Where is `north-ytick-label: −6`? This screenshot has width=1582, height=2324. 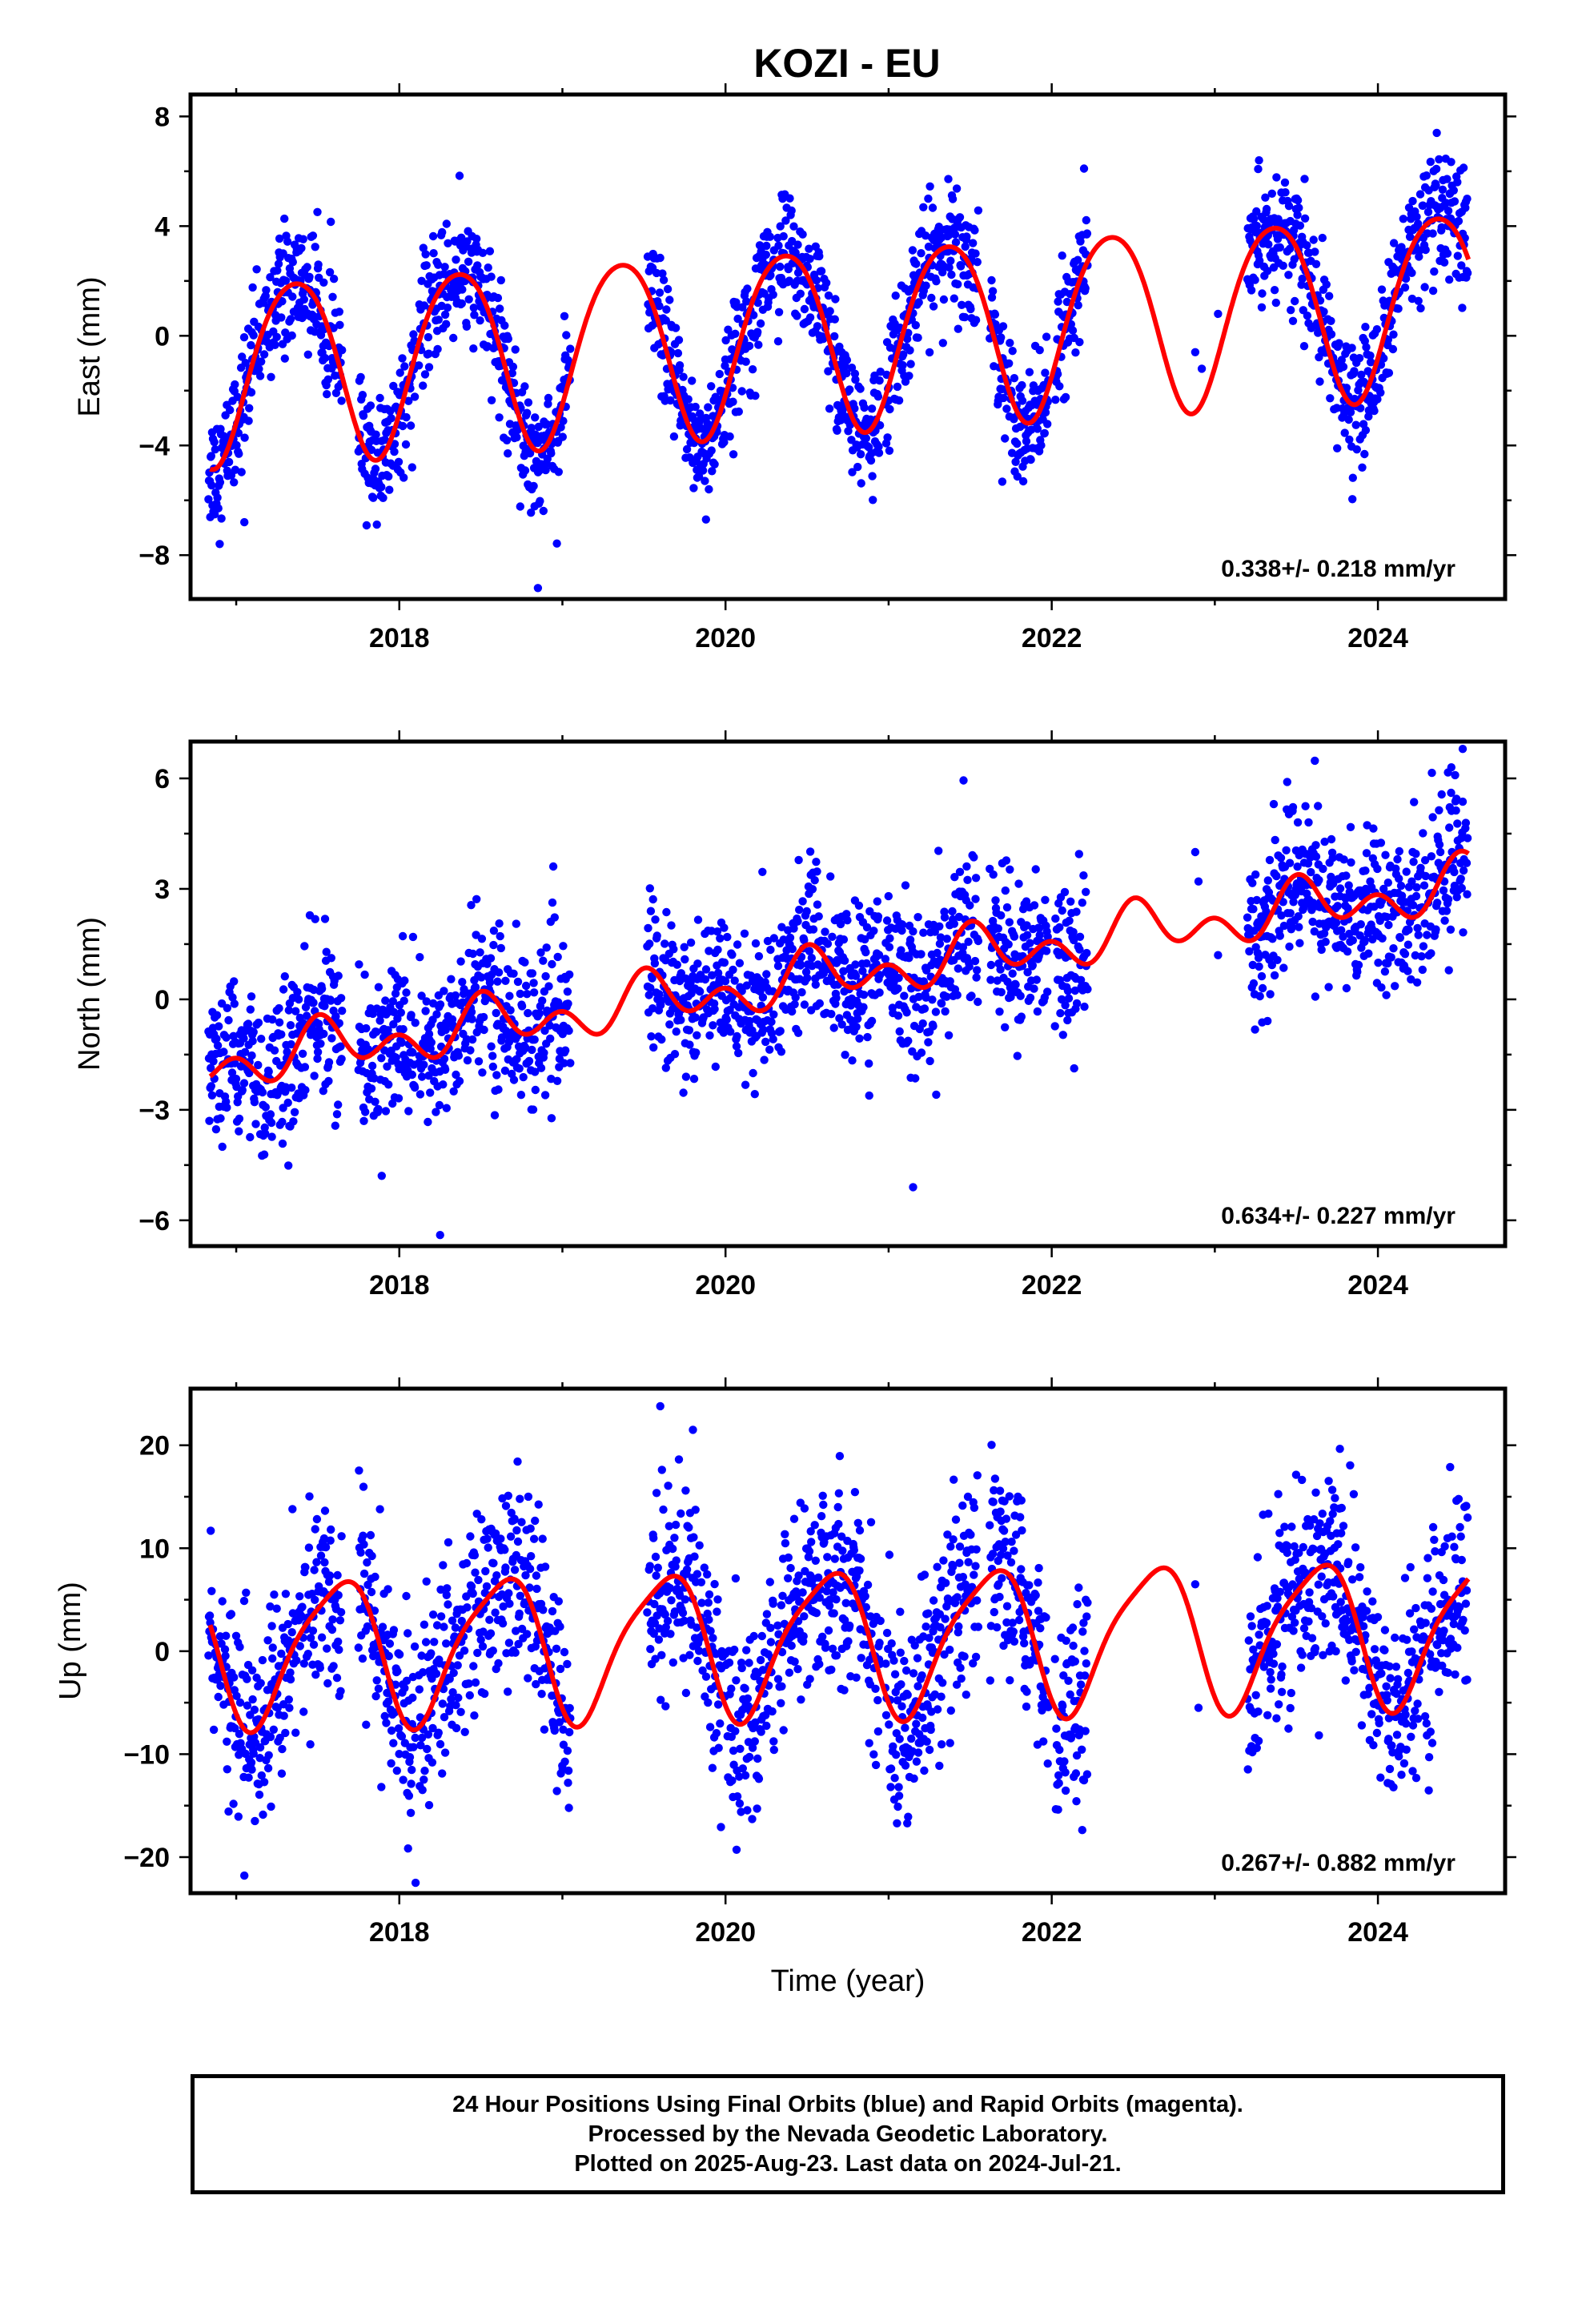 north-ytick-label: −6 is located at coordinates (154, 1221).